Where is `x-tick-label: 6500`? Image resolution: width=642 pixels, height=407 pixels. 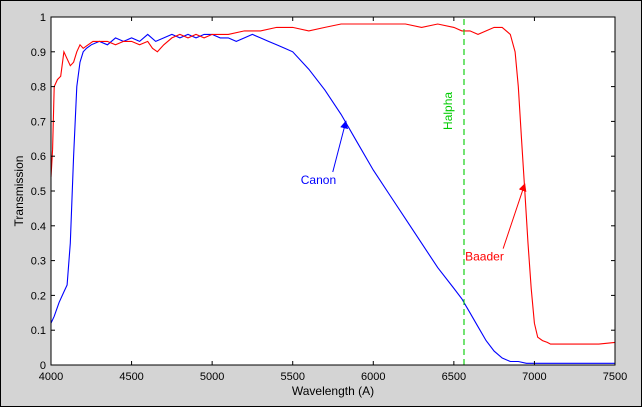 x-tick-label: 6500 is located at coordinates (454, 377).